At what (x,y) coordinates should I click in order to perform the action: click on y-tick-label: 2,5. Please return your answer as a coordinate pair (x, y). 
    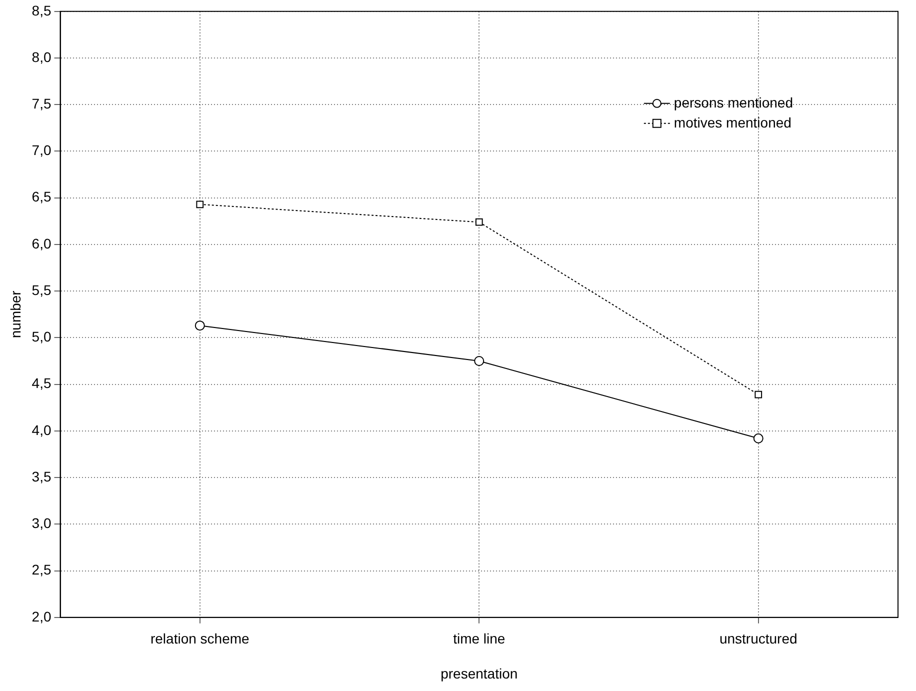
    Looking at the image, I should click on (42, 570).